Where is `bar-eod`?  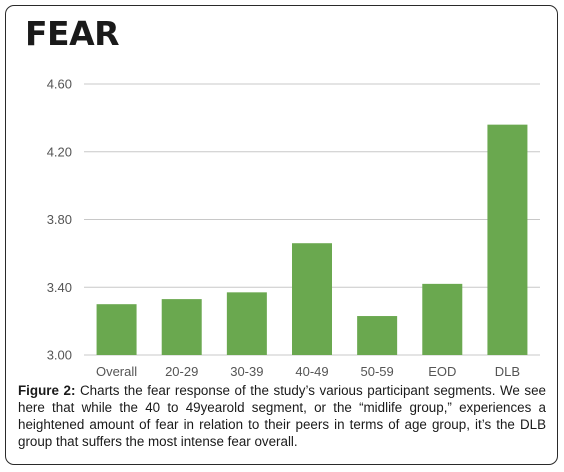
bar-eod is located at coordinates (442, 319).